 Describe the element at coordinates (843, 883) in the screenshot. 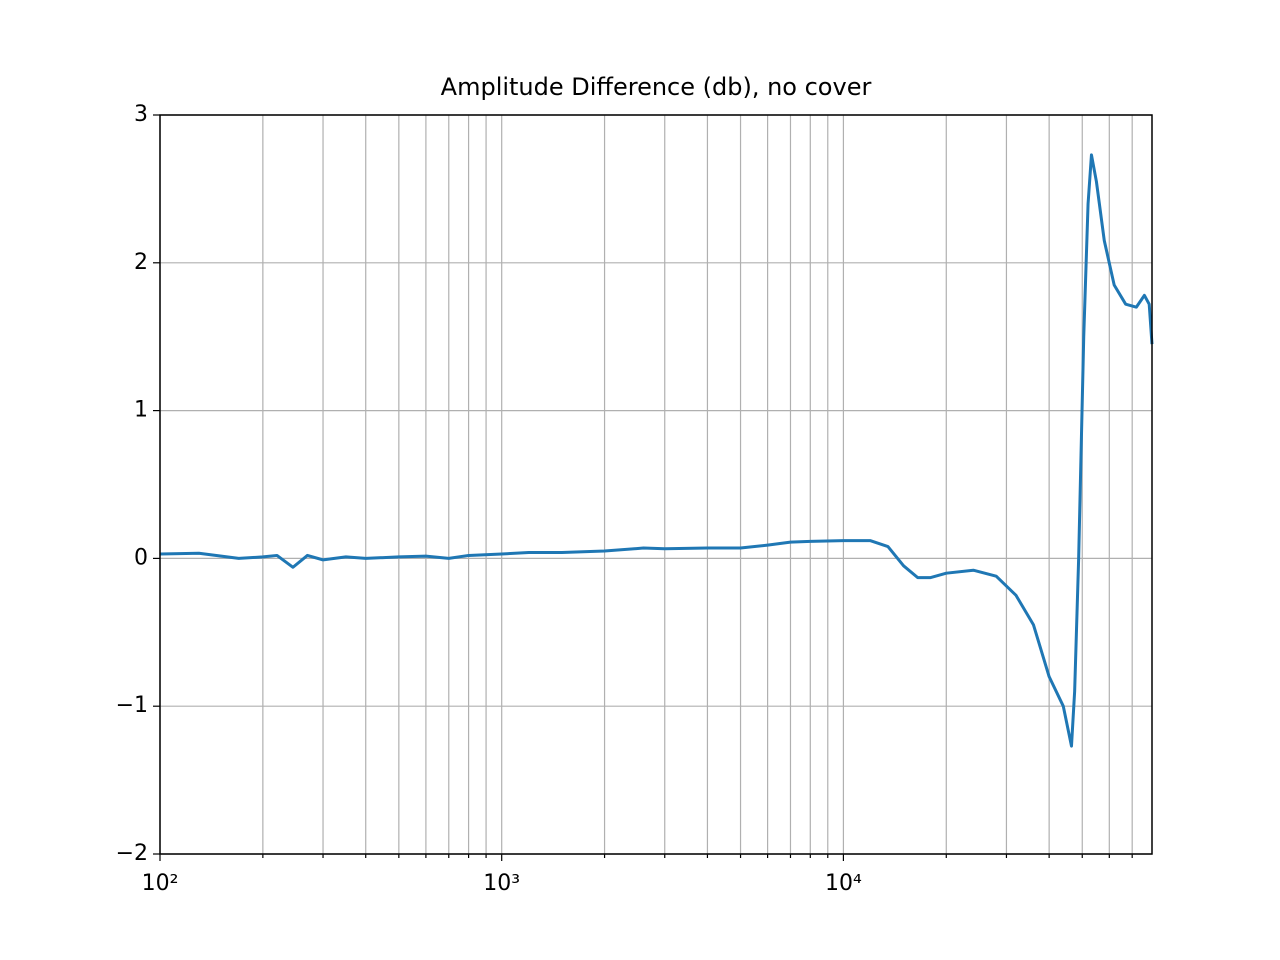

I see `x-tick-label: 10⁴` at that location.